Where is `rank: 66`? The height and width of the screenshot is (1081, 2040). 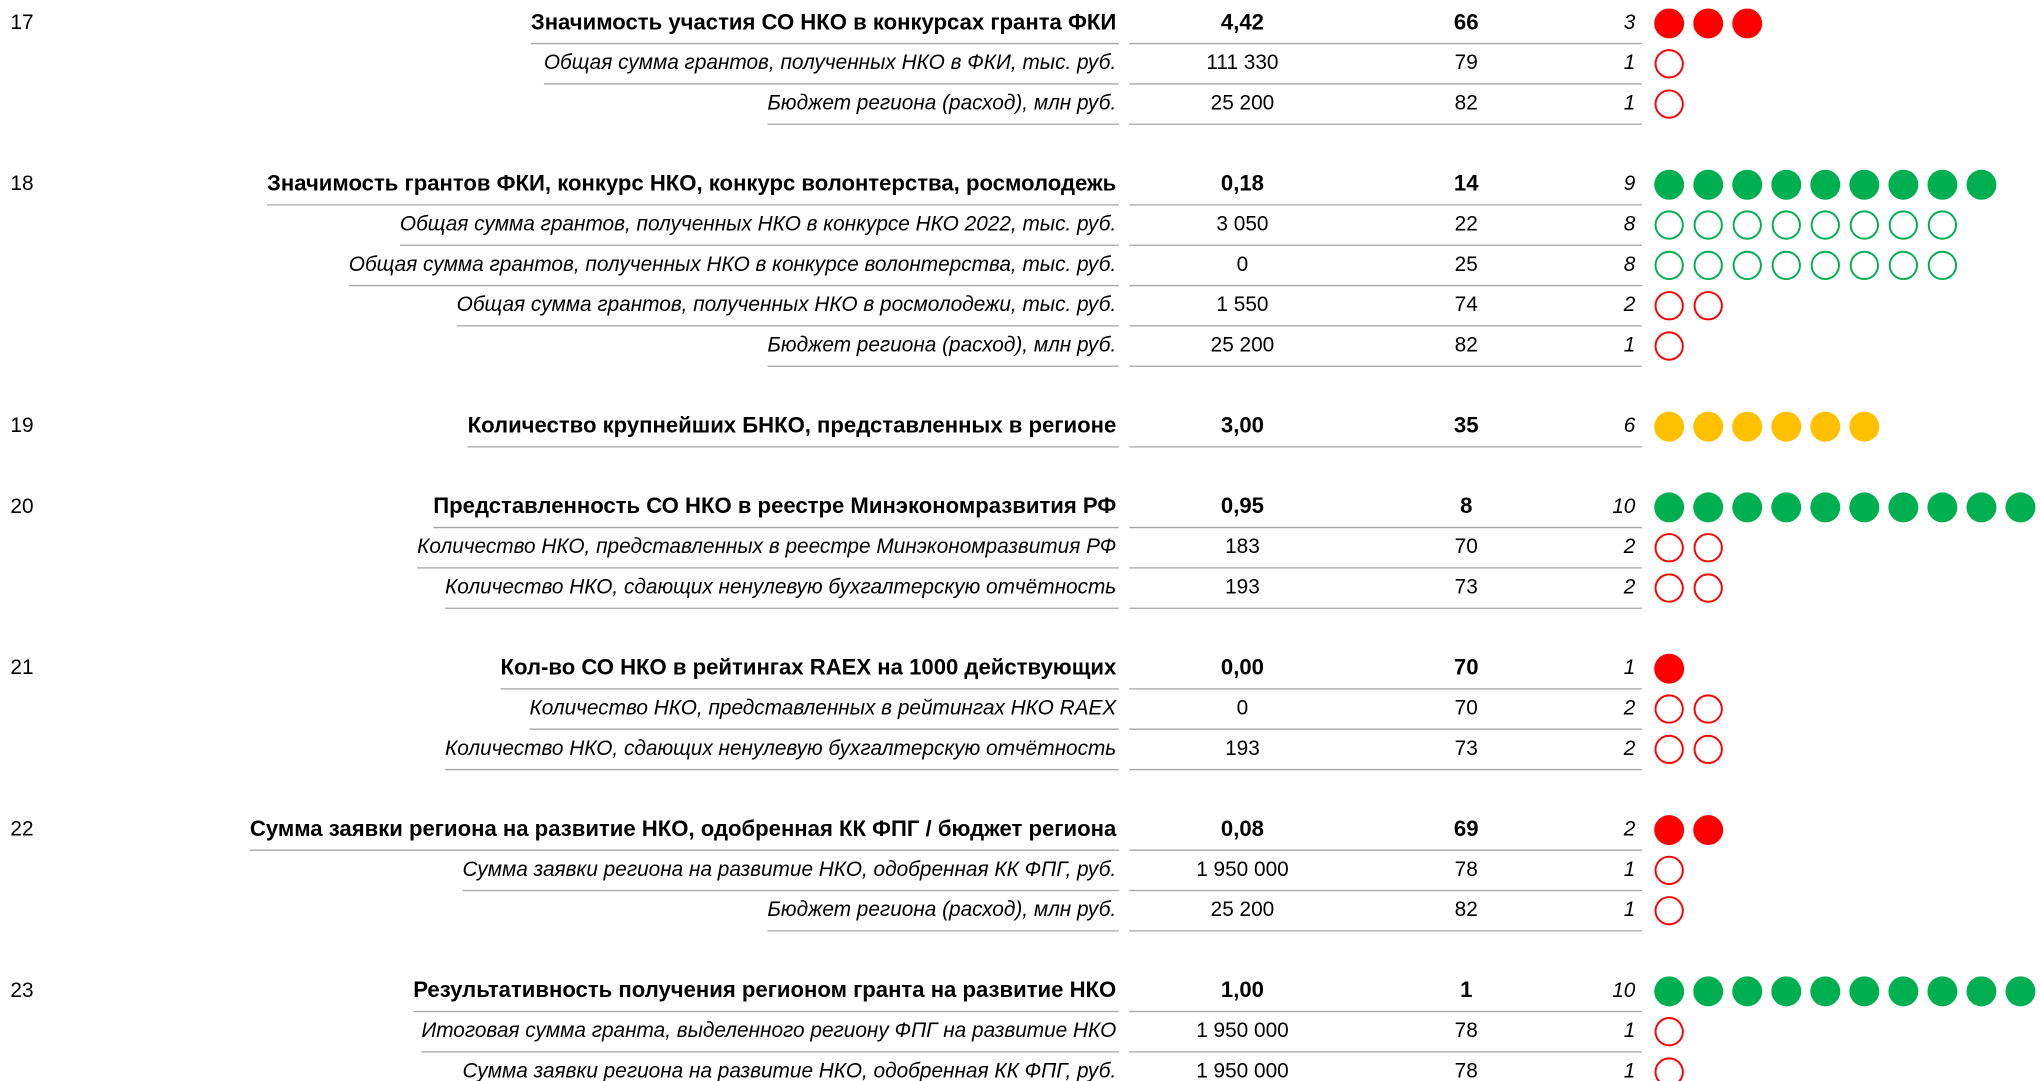
rank: 66 is located at coordinates (1466, 21).